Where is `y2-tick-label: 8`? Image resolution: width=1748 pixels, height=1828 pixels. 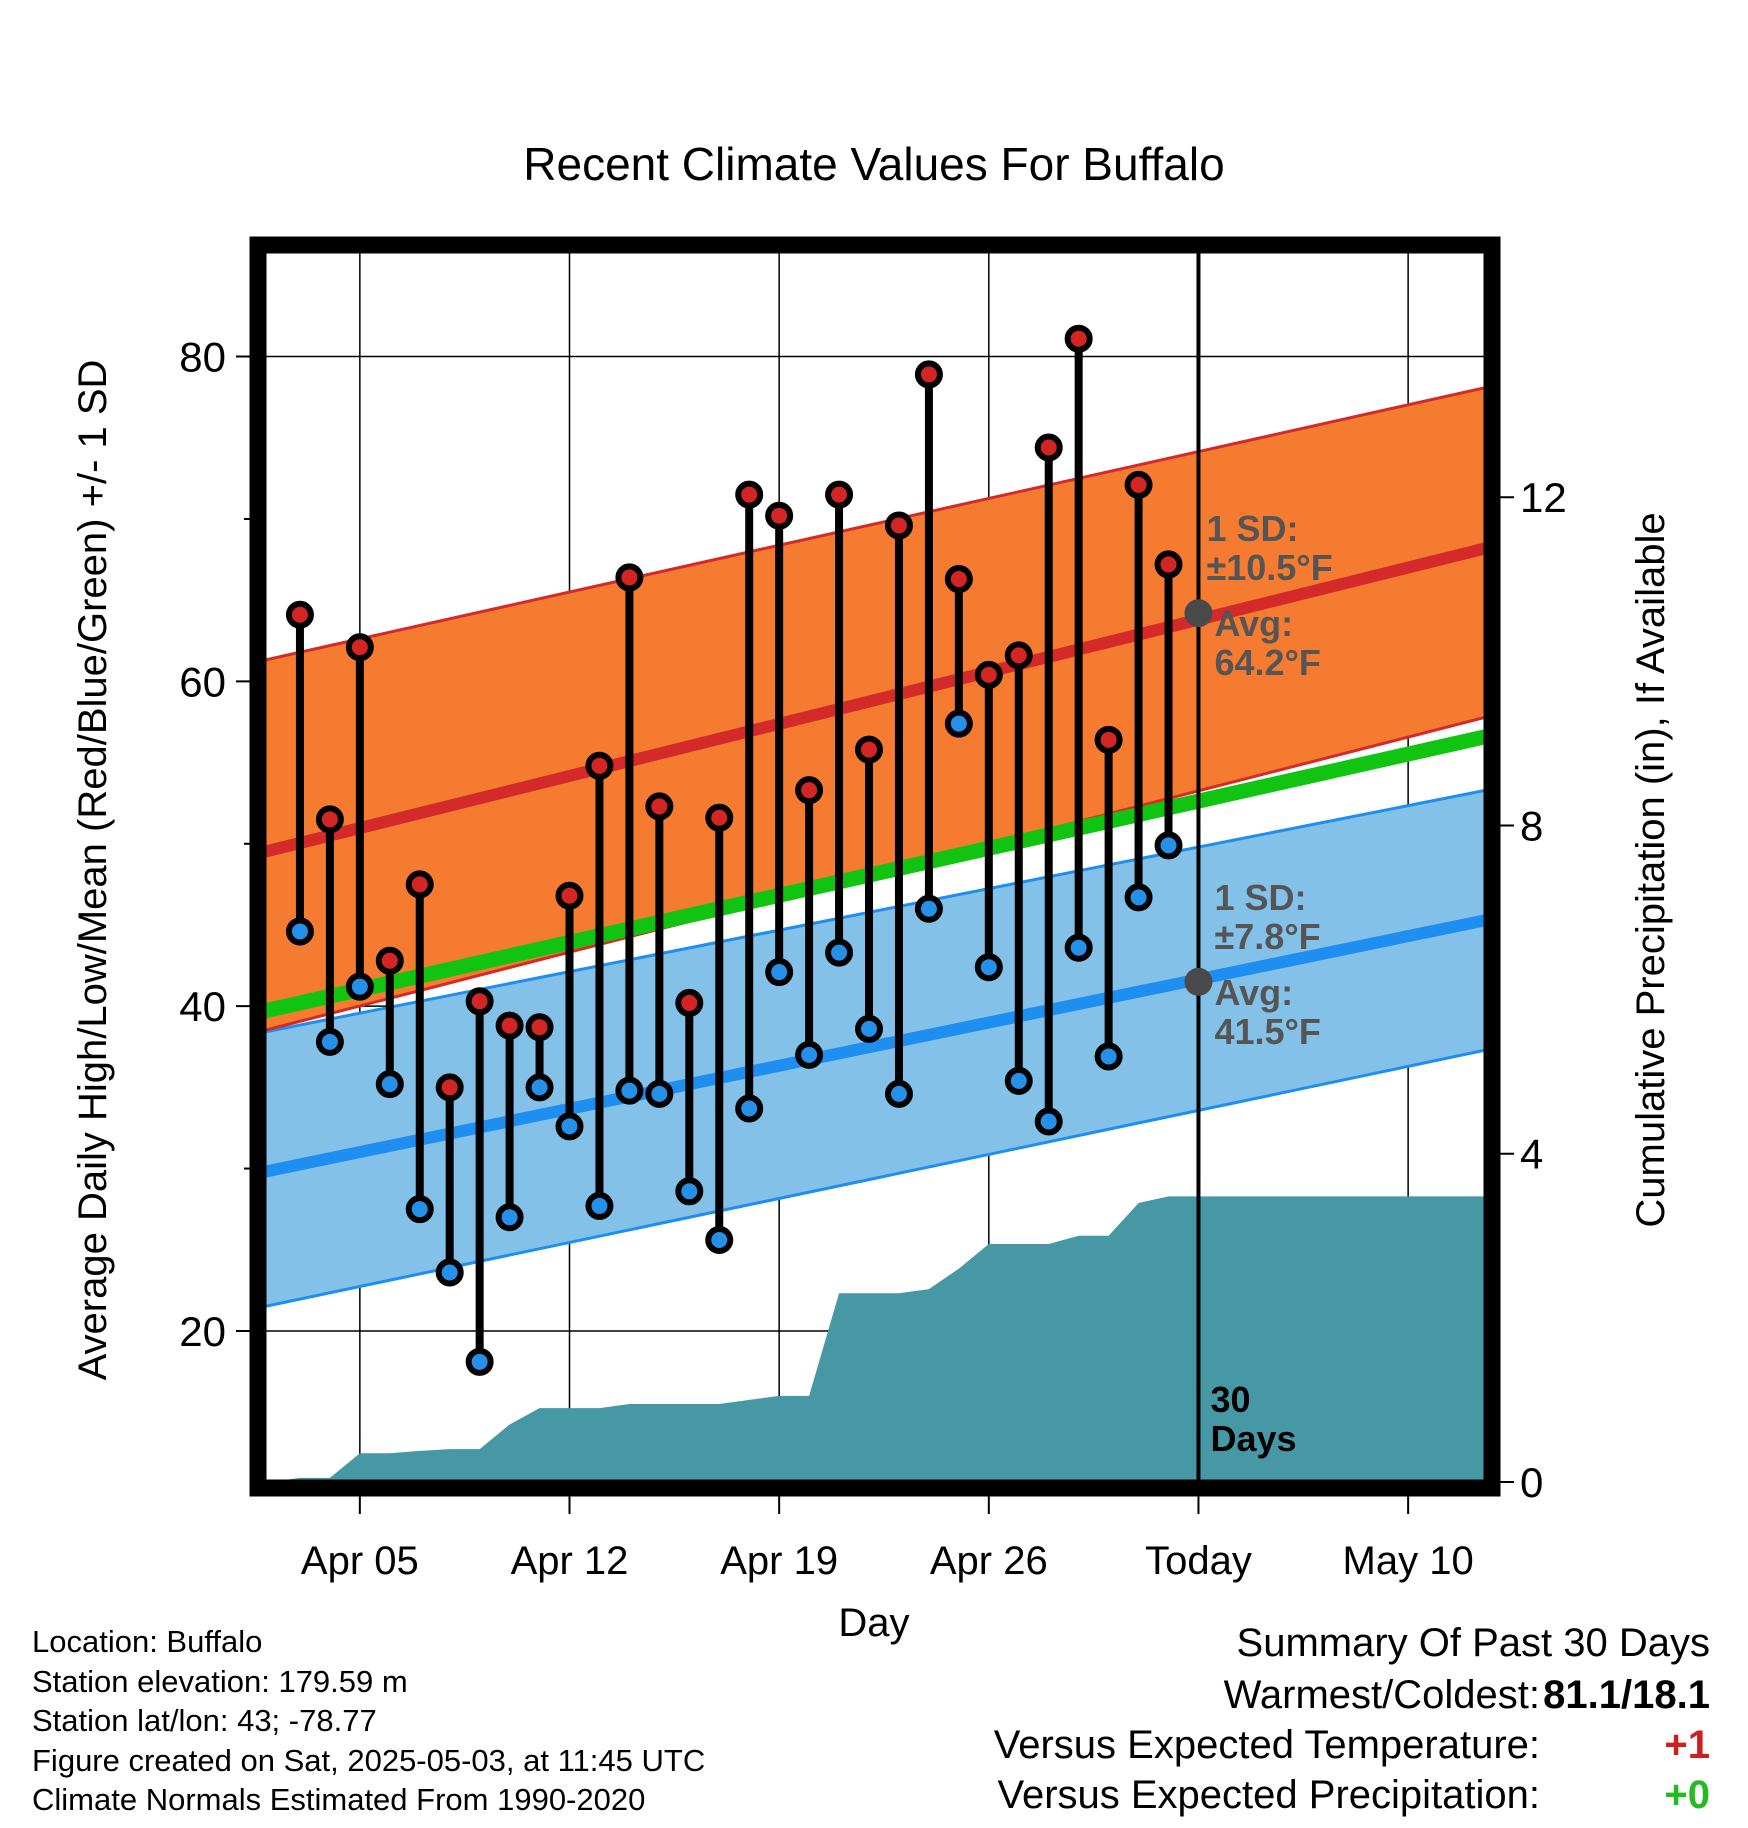
y2-tick-label: 8 is located at coordinates (1531, 825).